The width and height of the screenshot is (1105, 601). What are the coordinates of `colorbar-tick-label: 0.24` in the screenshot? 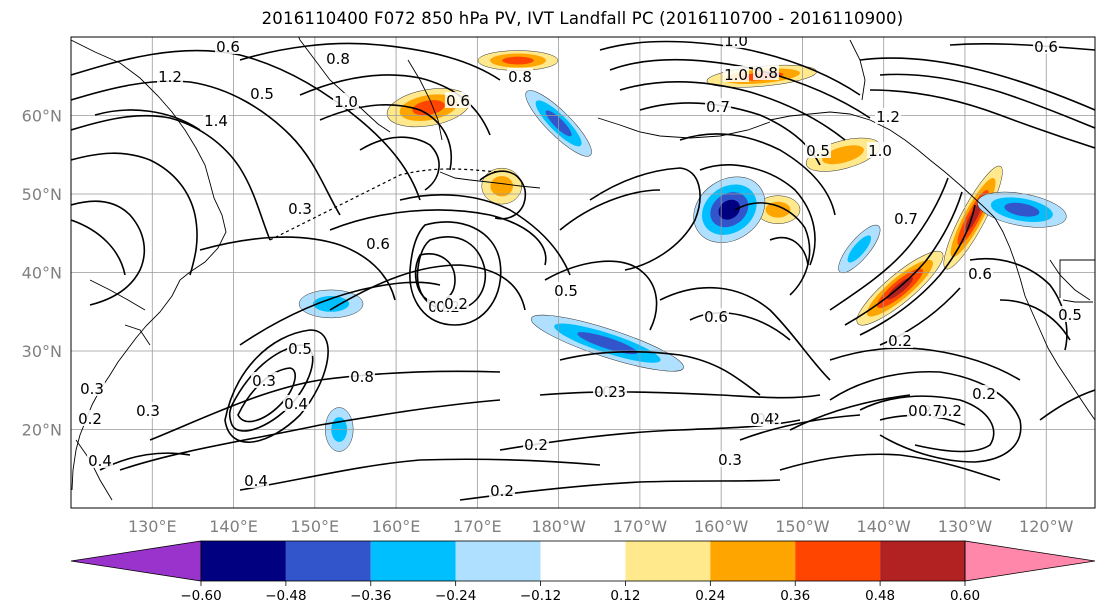 It's located at (710, 594).